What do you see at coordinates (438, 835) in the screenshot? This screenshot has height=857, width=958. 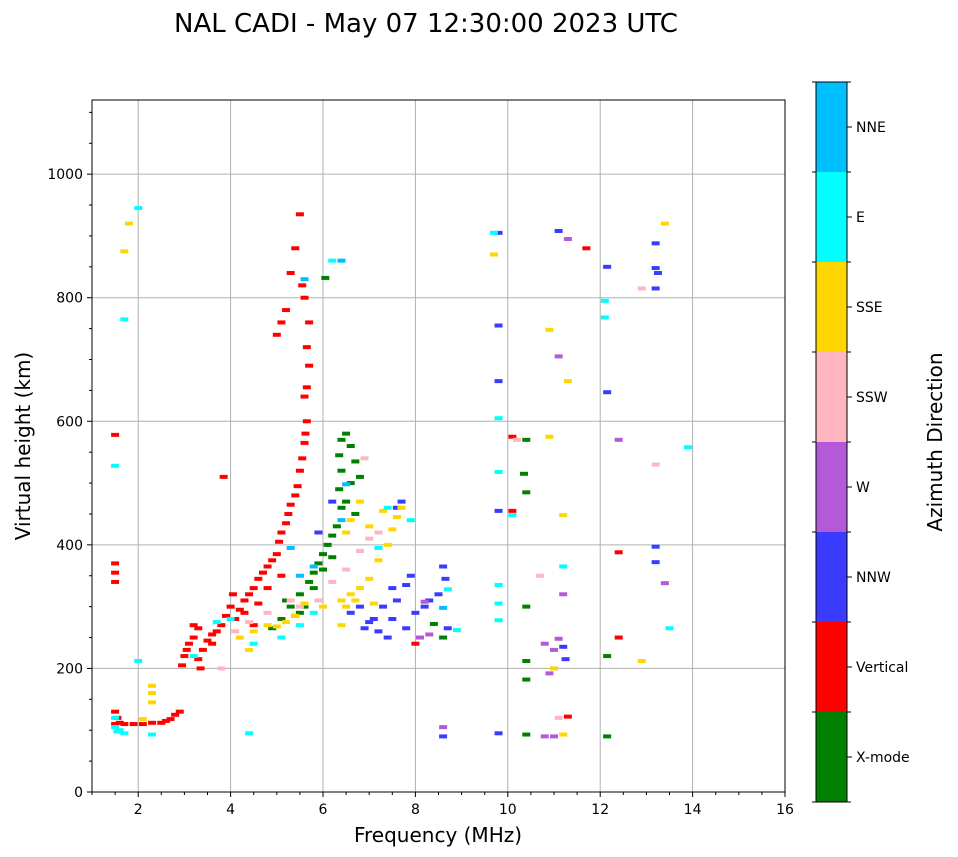 I see `x-axis-label: Frequency (MHz)` at bounding box center [438, 835].